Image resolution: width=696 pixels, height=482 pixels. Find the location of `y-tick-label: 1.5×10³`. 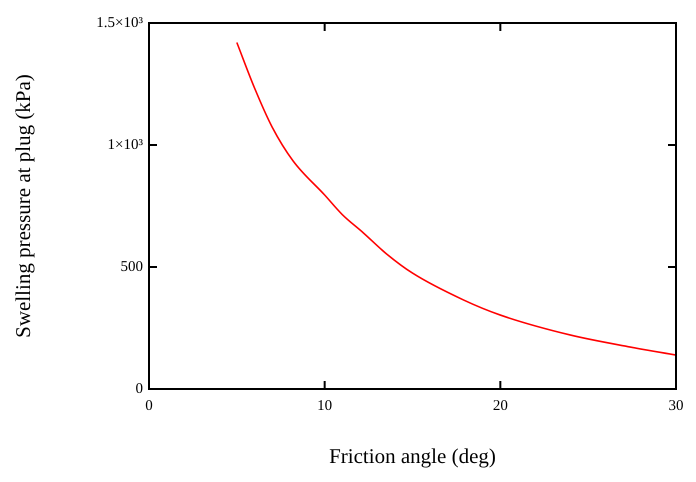

y-tick-label: 1.5×10³ is located at coordinates (120, 22).